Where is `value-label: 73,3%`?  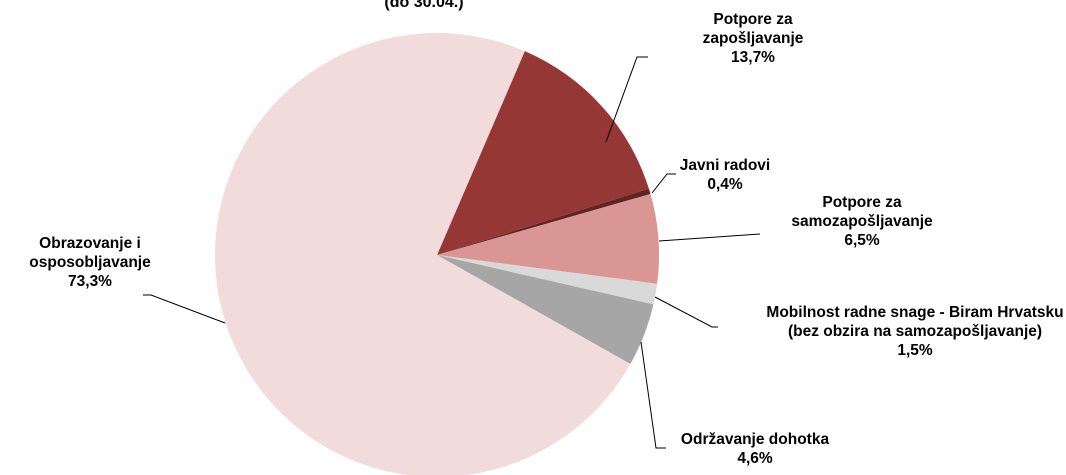 value-label: 73,3% is located at coordinates (90, 281).